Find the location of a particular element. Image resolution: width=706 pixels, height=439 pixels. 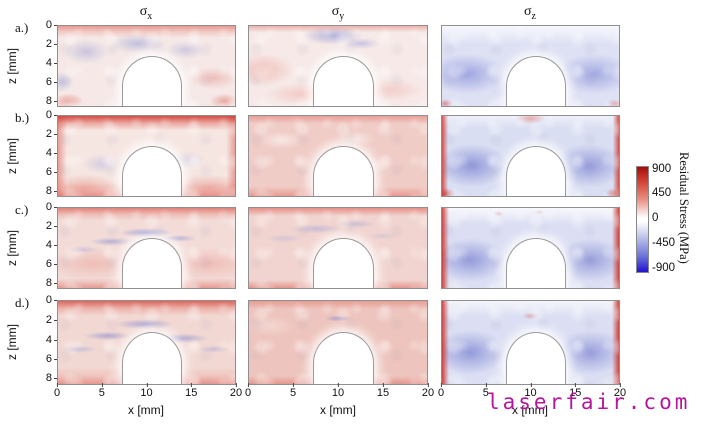

panel-d-sigma-x is located at coordinates (146, 342).